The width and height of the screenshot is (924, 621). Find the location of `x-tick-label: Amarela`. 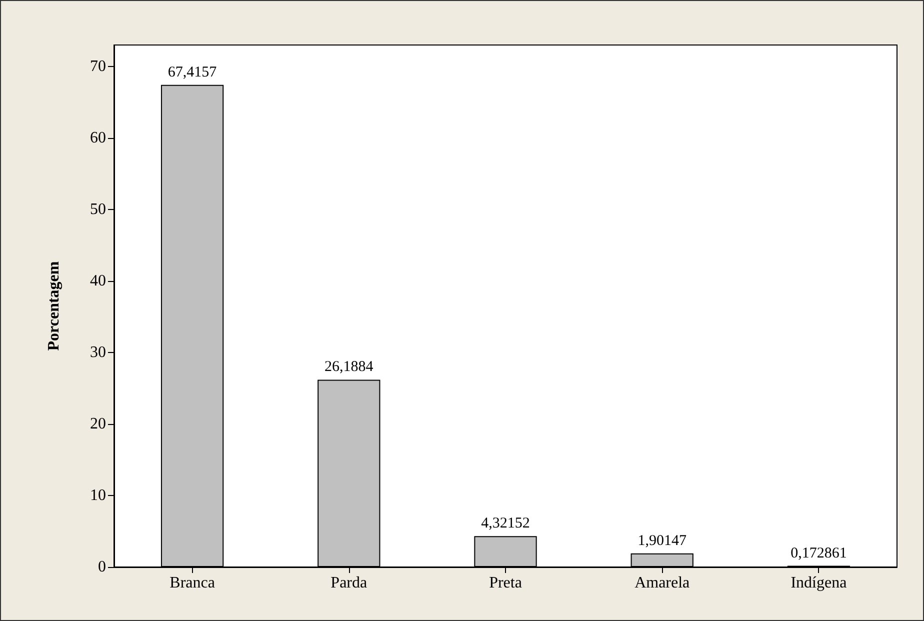

x-tick-label: Amarela is located at coordinates (662, 583).